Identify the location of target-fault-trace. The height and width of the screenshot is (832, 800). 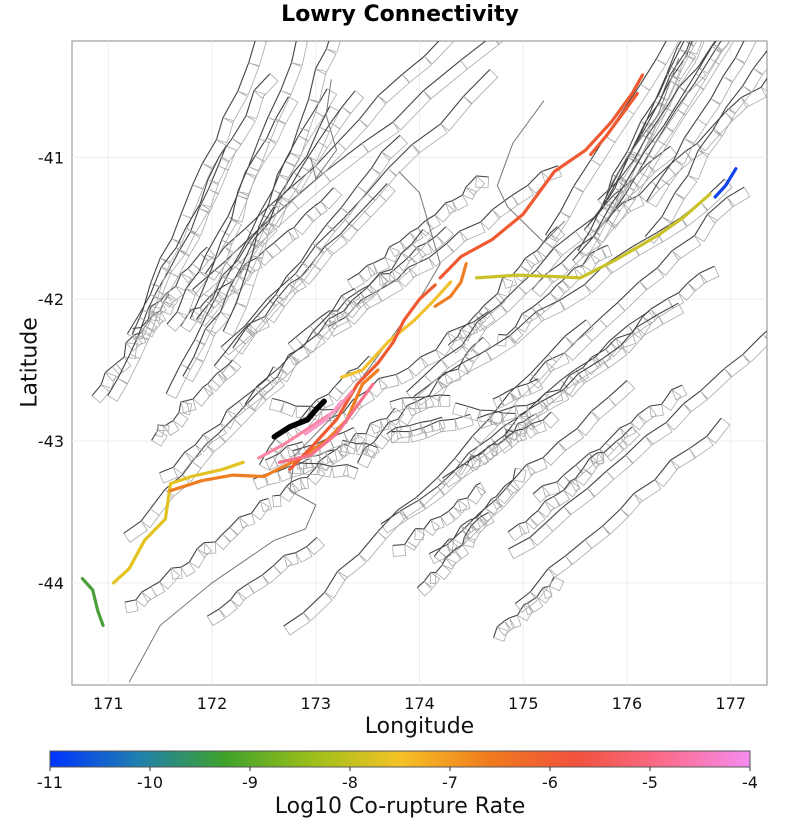
(299, 419).